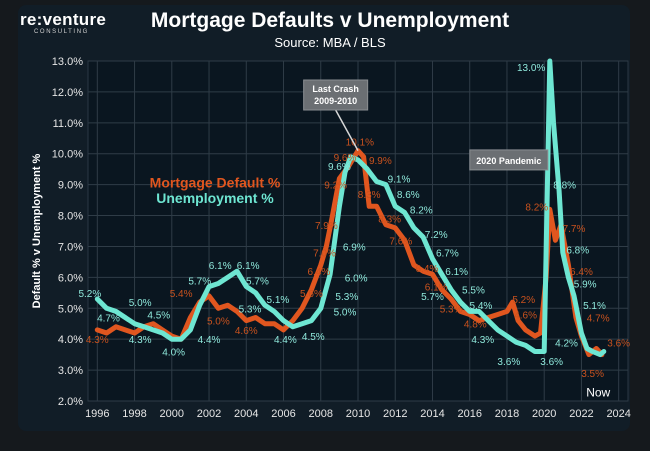  Describe the element at coordinates (469, 414) in the screenshot. I see `x-tick-label: 2016` at that location.